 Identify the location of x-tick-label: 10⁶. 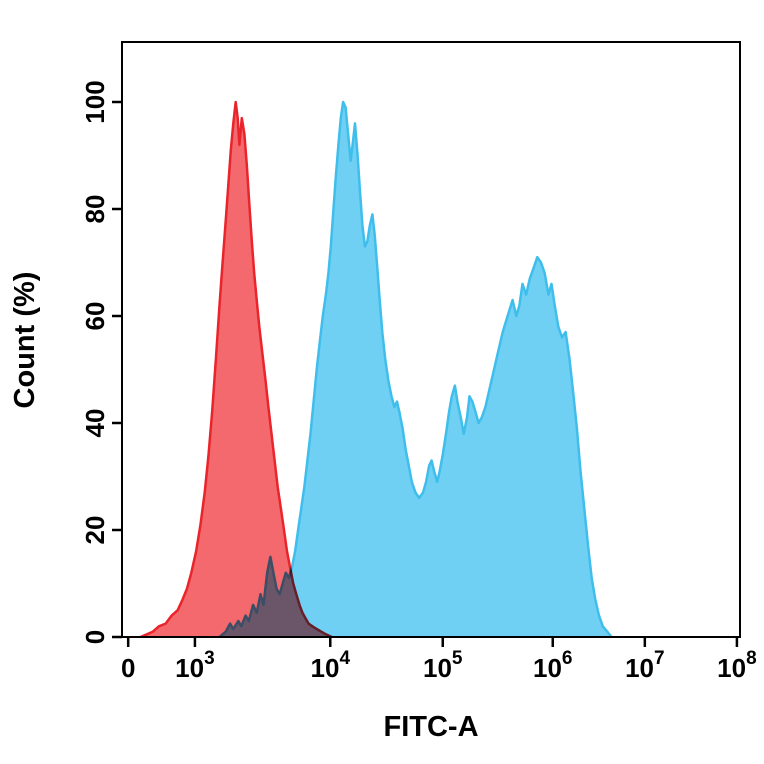
(553, 665).